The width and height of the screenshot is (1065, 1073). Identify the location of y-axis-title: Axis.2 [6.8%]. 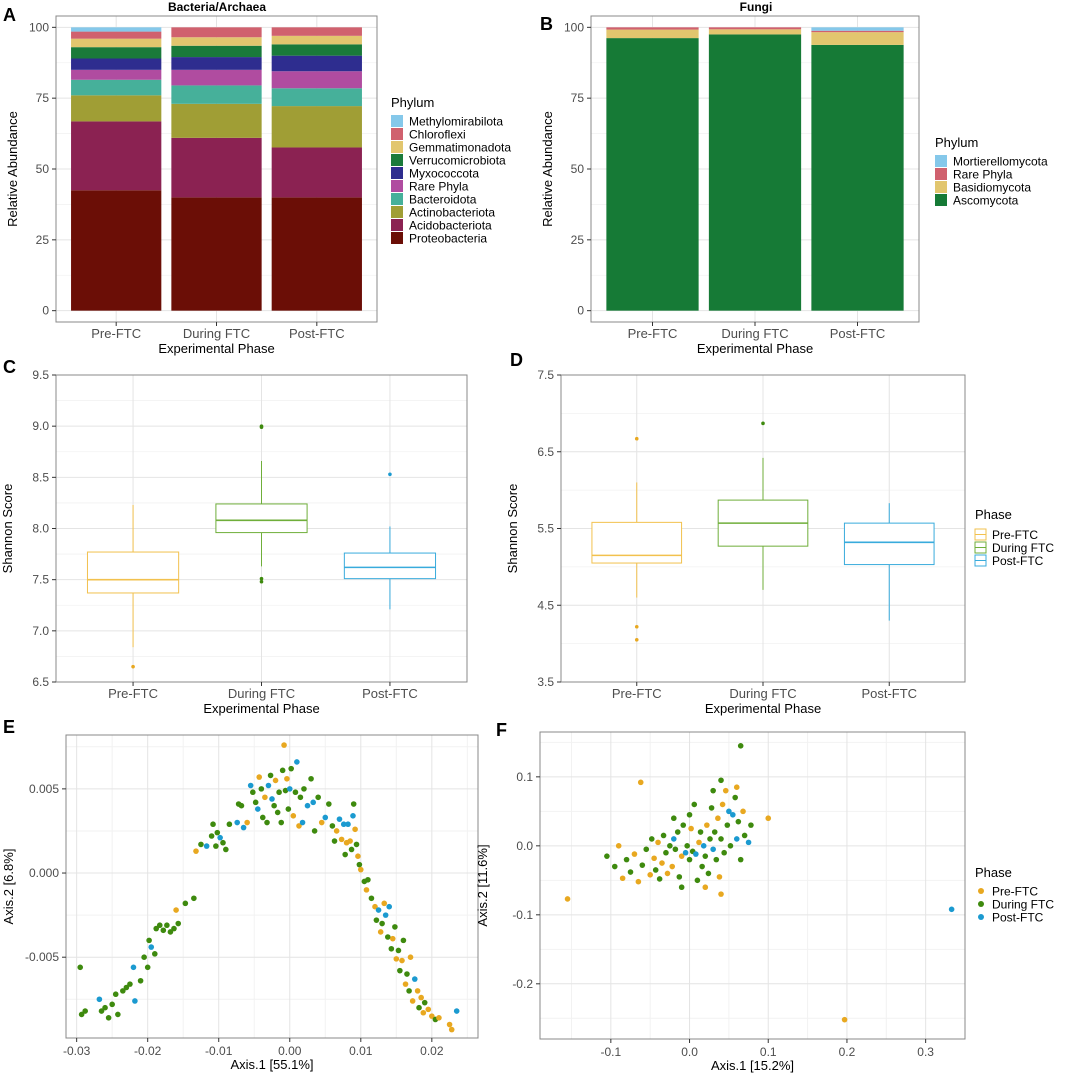
(8, 887).